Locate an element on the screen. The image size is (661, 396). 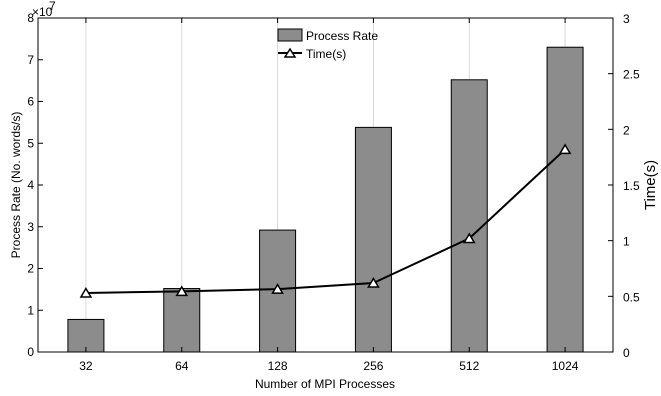
legend-marker-time is located at coordinates (290, 52).